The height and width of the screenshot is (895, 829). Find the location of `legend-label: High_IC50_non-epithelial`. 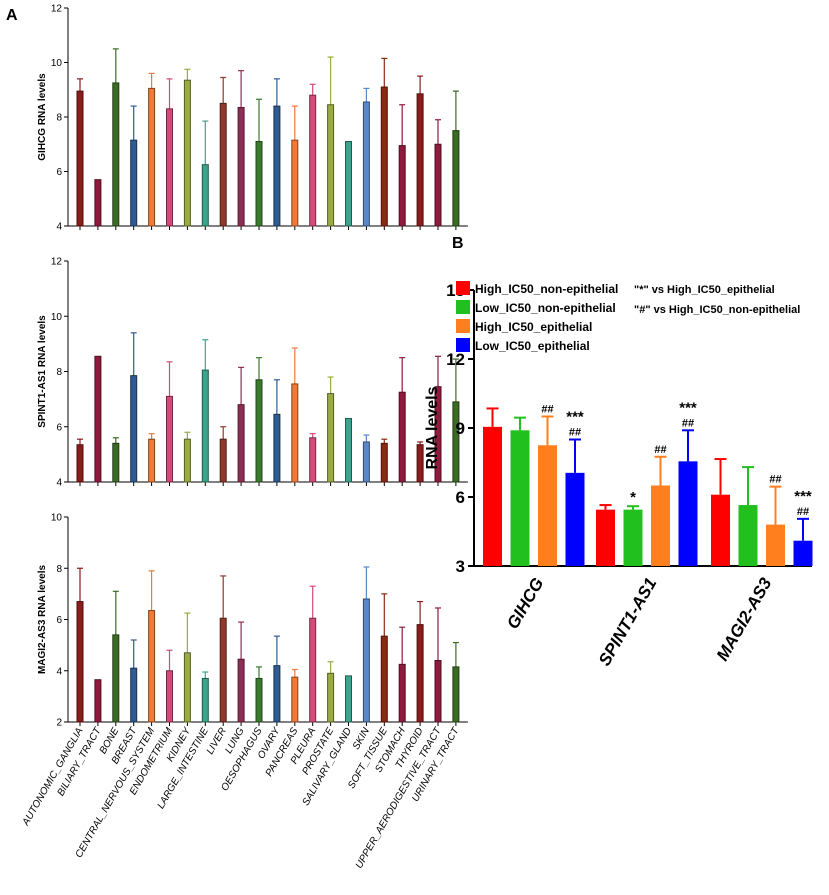

legend-label: High_IC50_non-epithelial is located at coordinates (546, 289).